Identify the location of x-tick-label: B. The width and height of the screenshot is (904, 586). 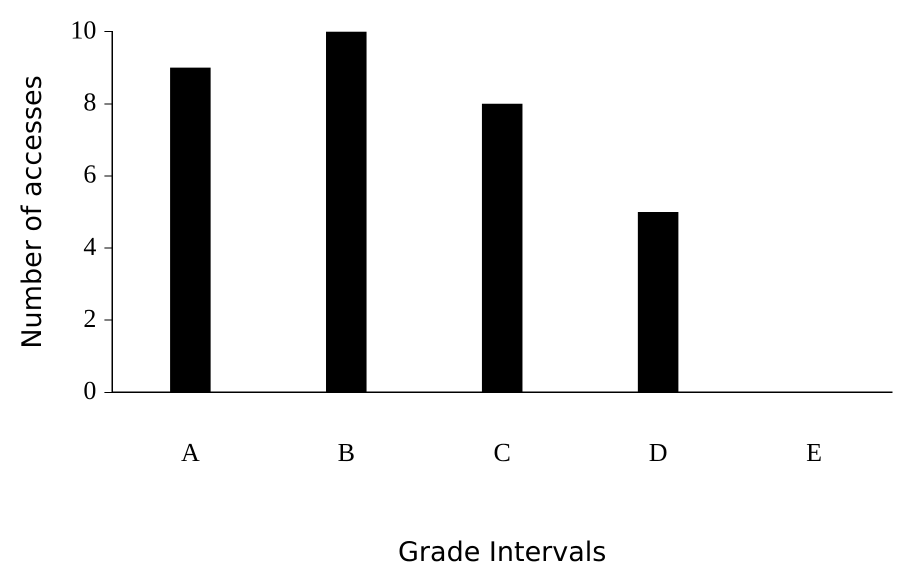
(346, 452).